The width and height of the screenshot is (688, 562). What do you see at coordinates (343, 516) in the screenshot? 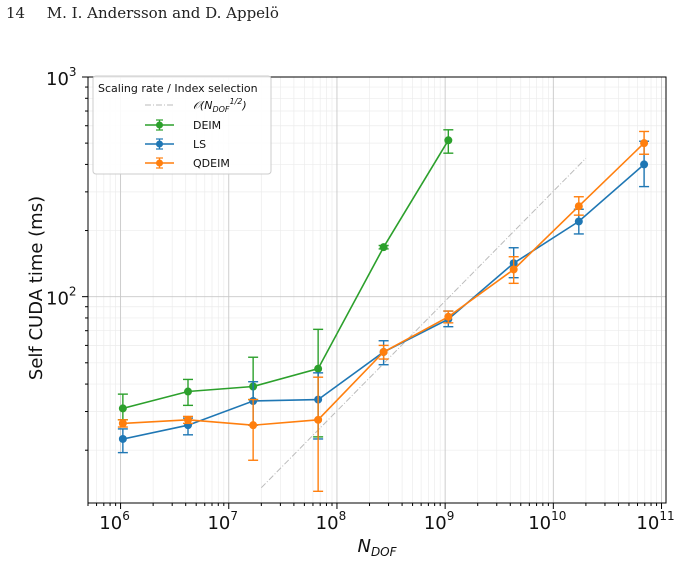
I see `x-tick-label-exp: 8` at bounding box center [343, 516].